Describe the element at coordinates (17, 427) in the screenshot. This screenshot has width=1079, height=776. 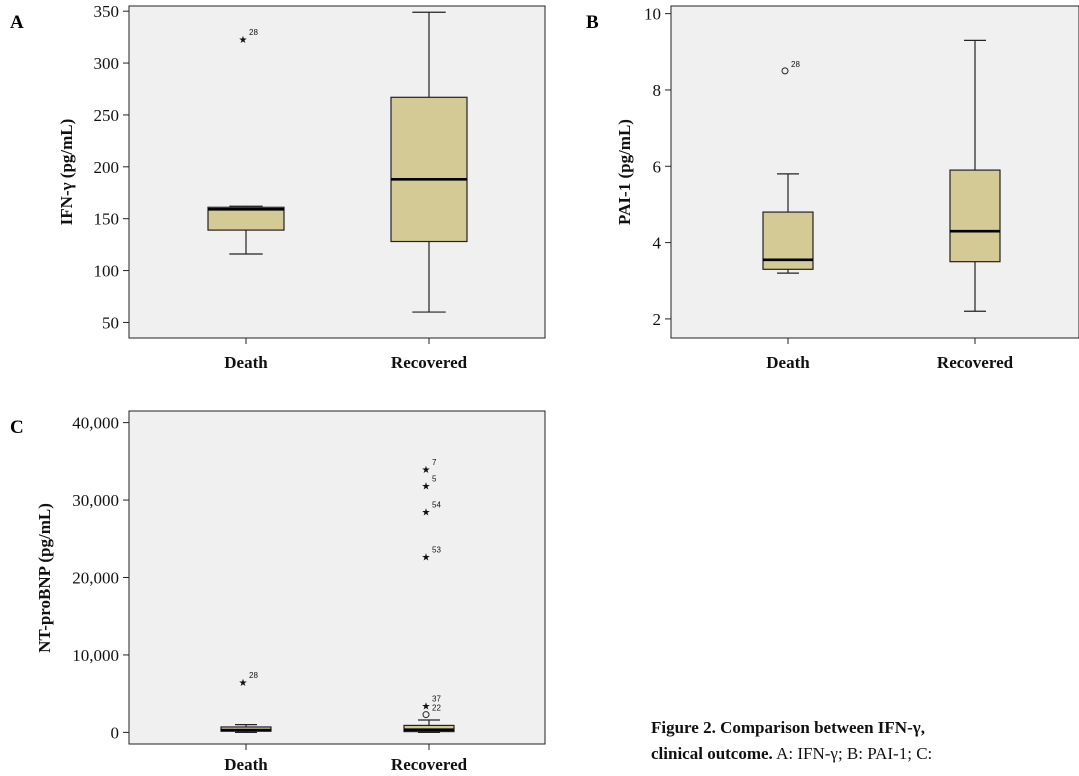
I see `panel-c-letter: C` at that location.